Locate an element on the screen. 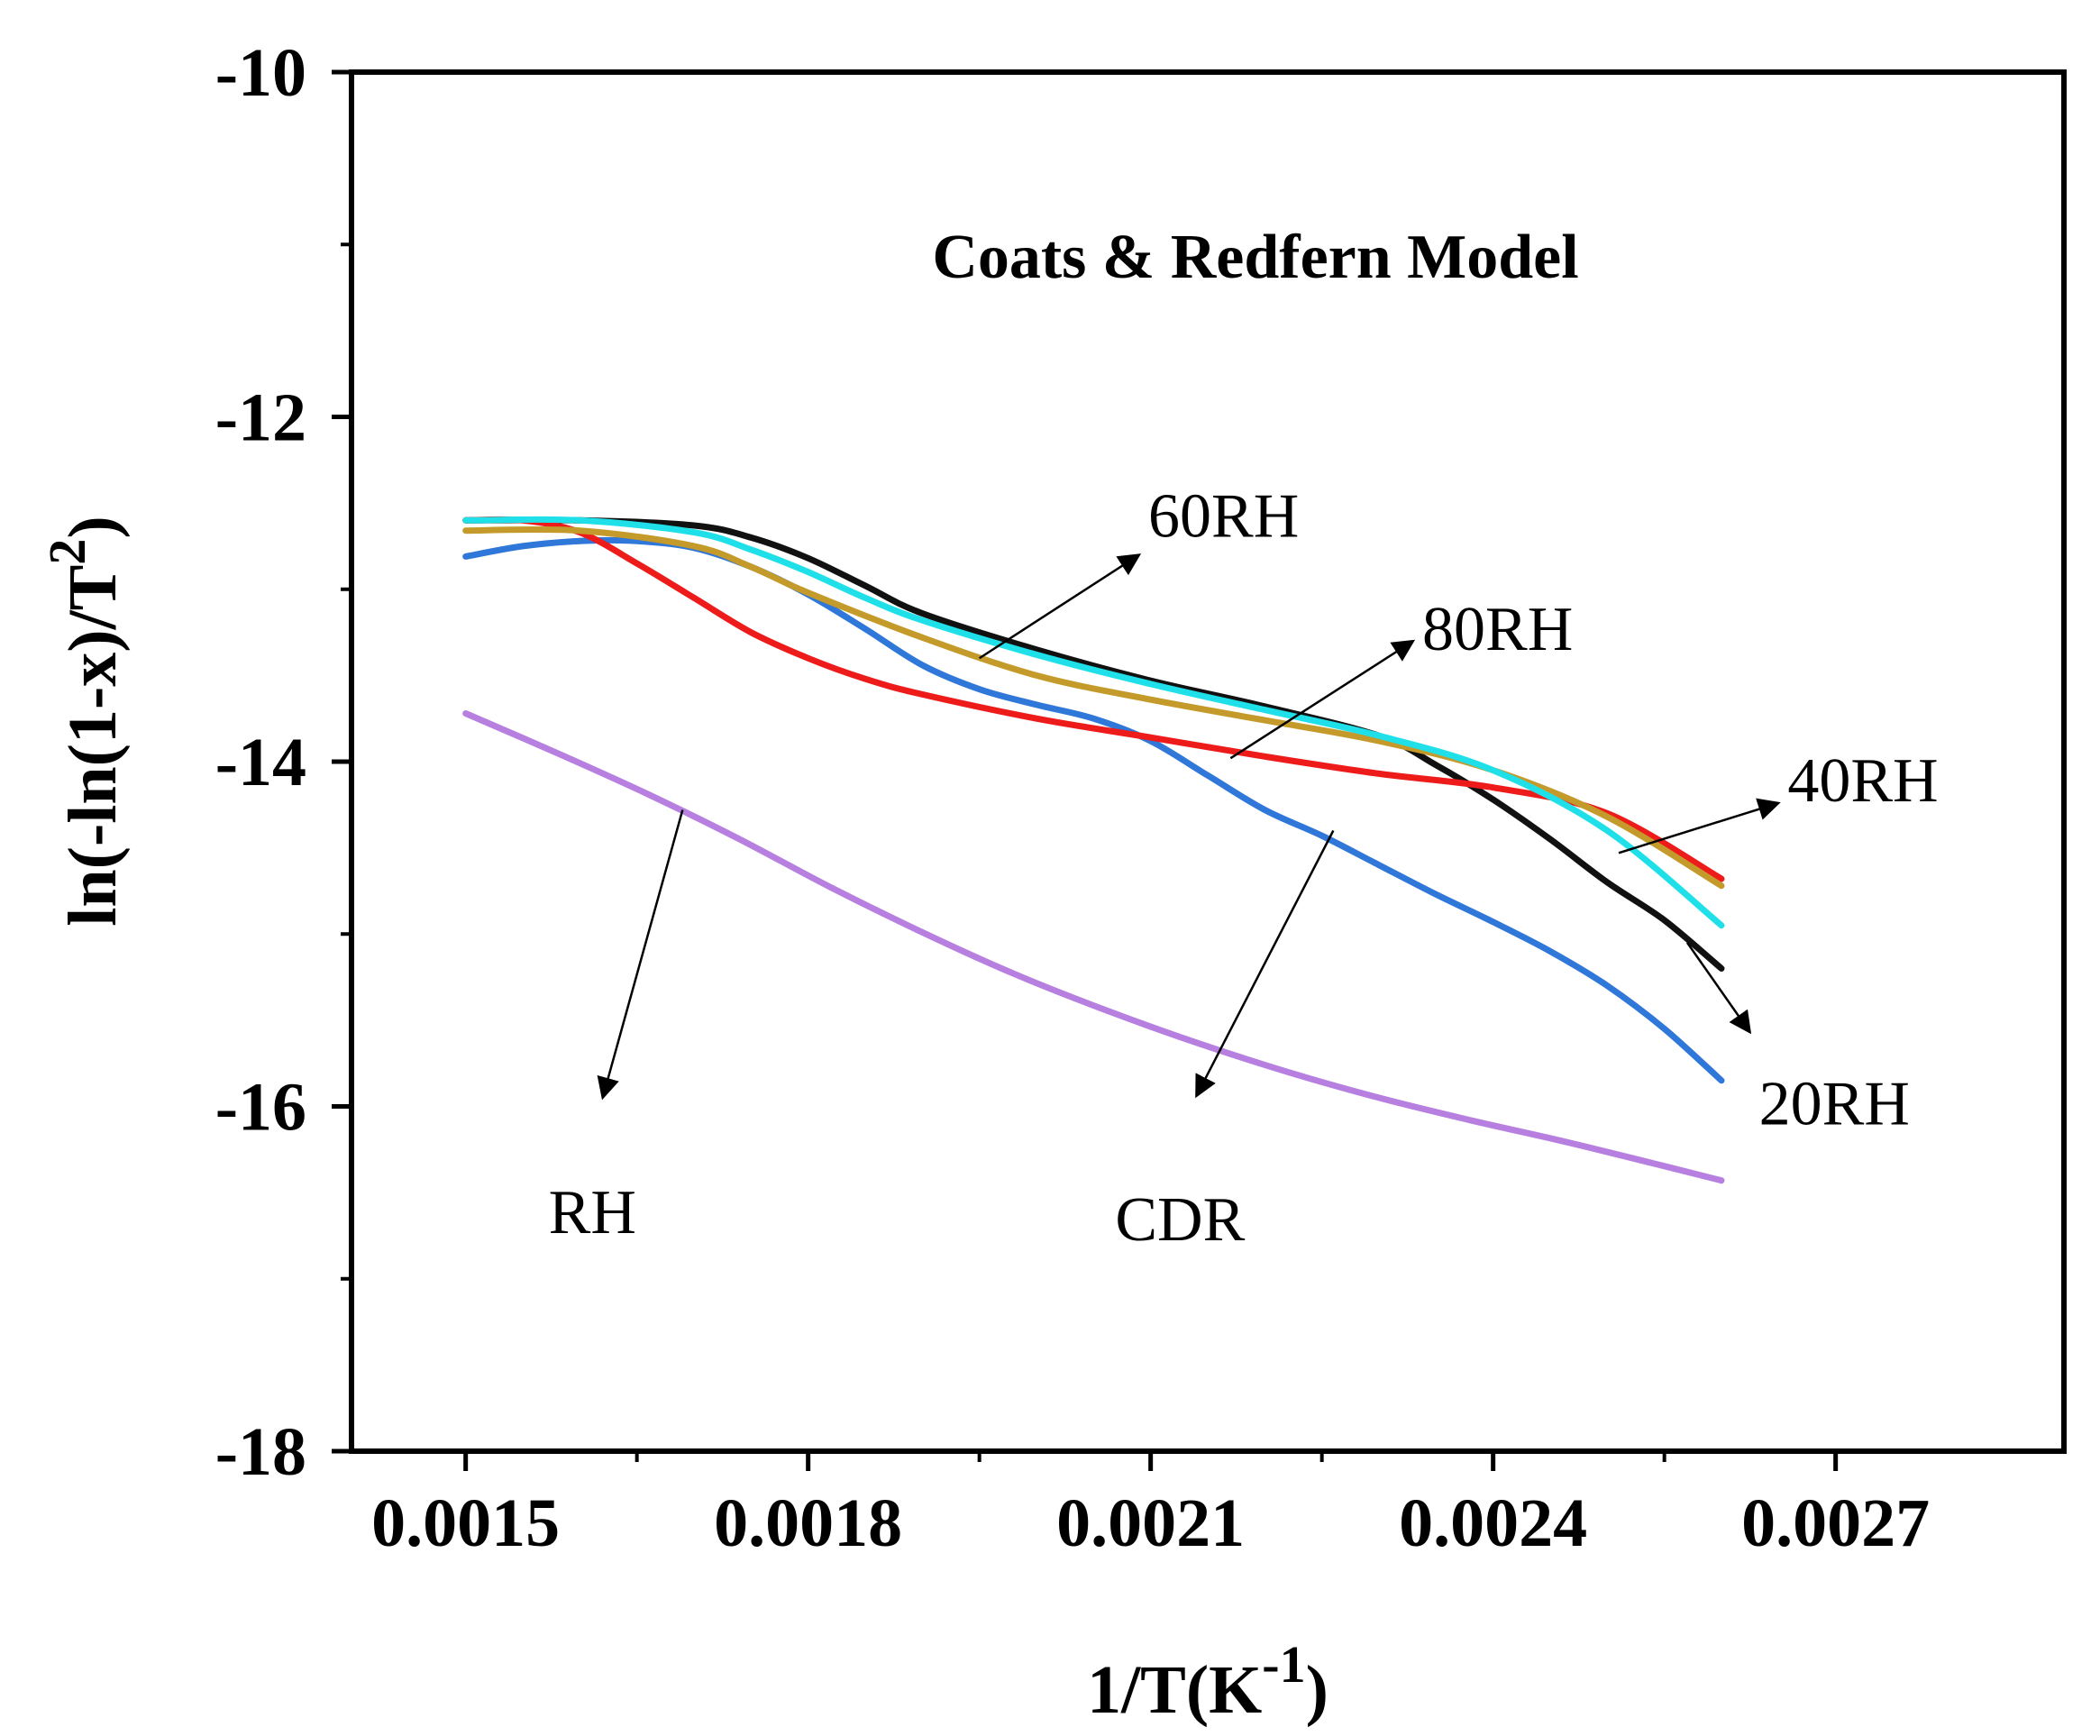 The width and height of the screenshot is (2100, 1736). annotation-label-20rh: 20RH is located at coordinates (1834, 1103).